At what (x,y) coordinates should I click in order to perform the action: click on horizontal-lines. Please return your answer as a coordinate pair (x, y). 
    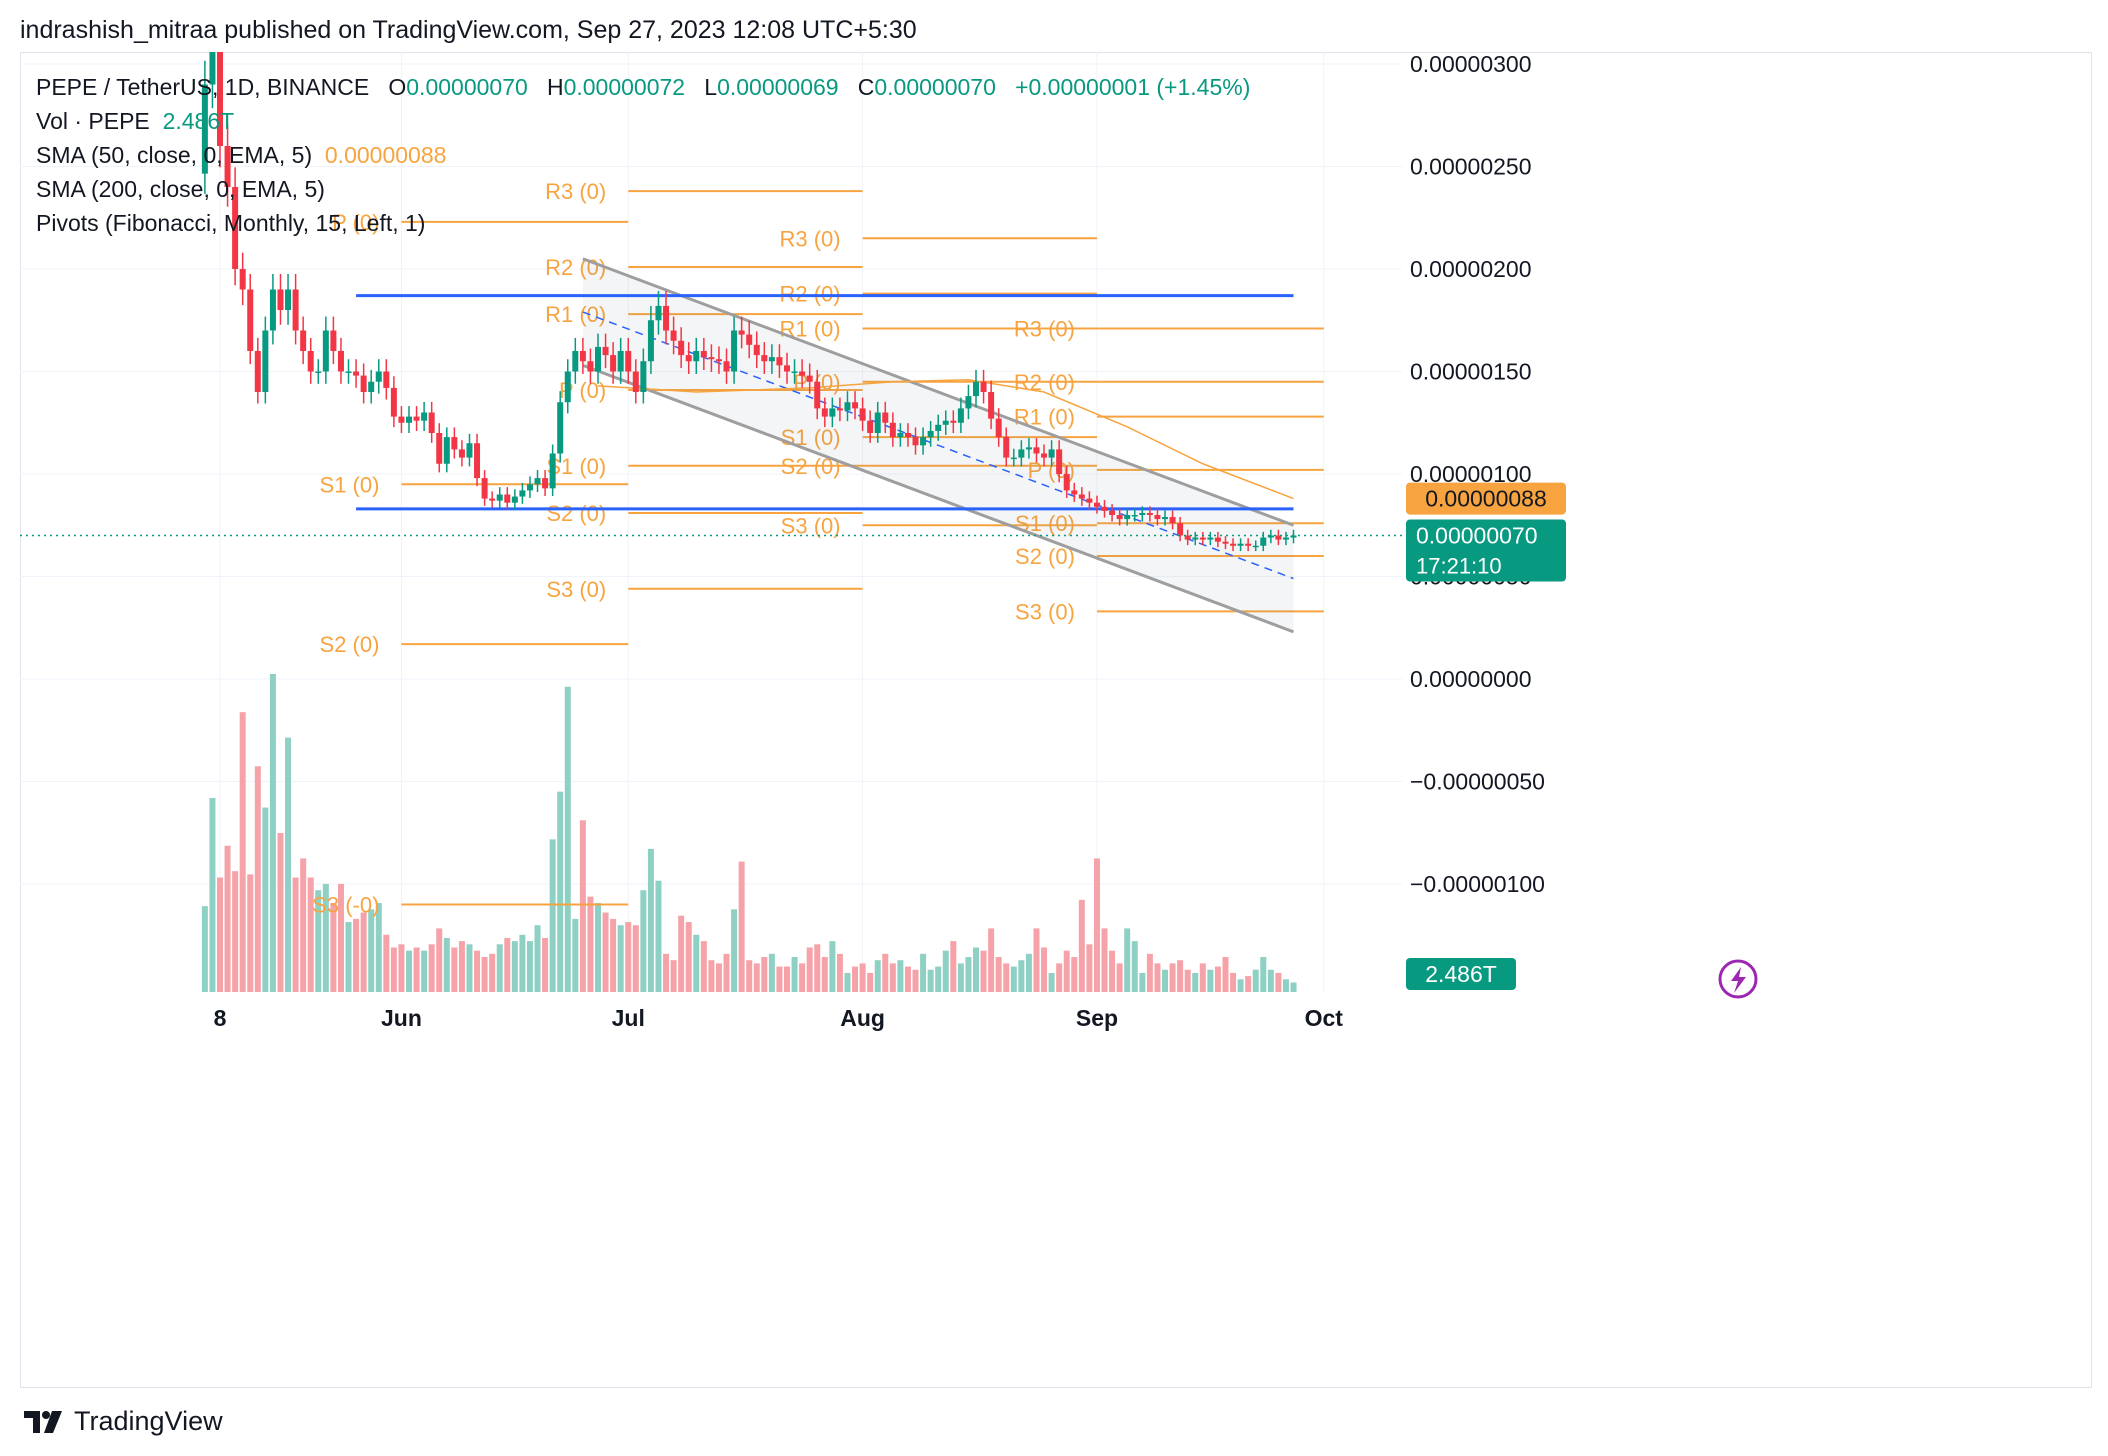
    Looking at the image, I should click on (825, 402).